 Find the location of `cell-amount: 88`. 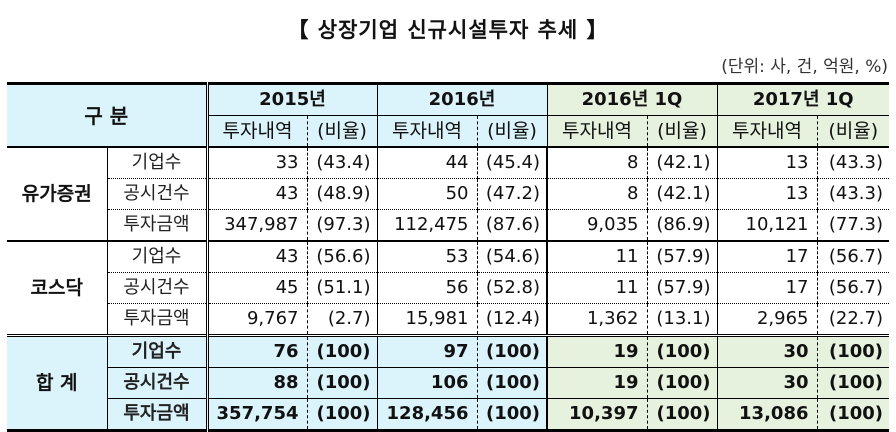

cell-amount: 88 is located at coordinates (256, 383).